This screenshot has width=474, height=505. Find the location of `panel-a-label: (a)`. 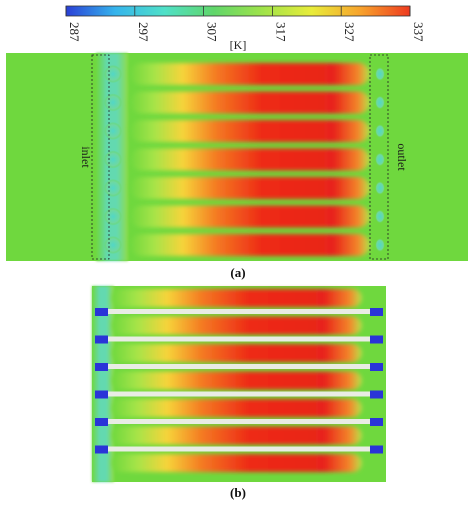

panel-a-label: (a) is located at coordinates (237, 272).